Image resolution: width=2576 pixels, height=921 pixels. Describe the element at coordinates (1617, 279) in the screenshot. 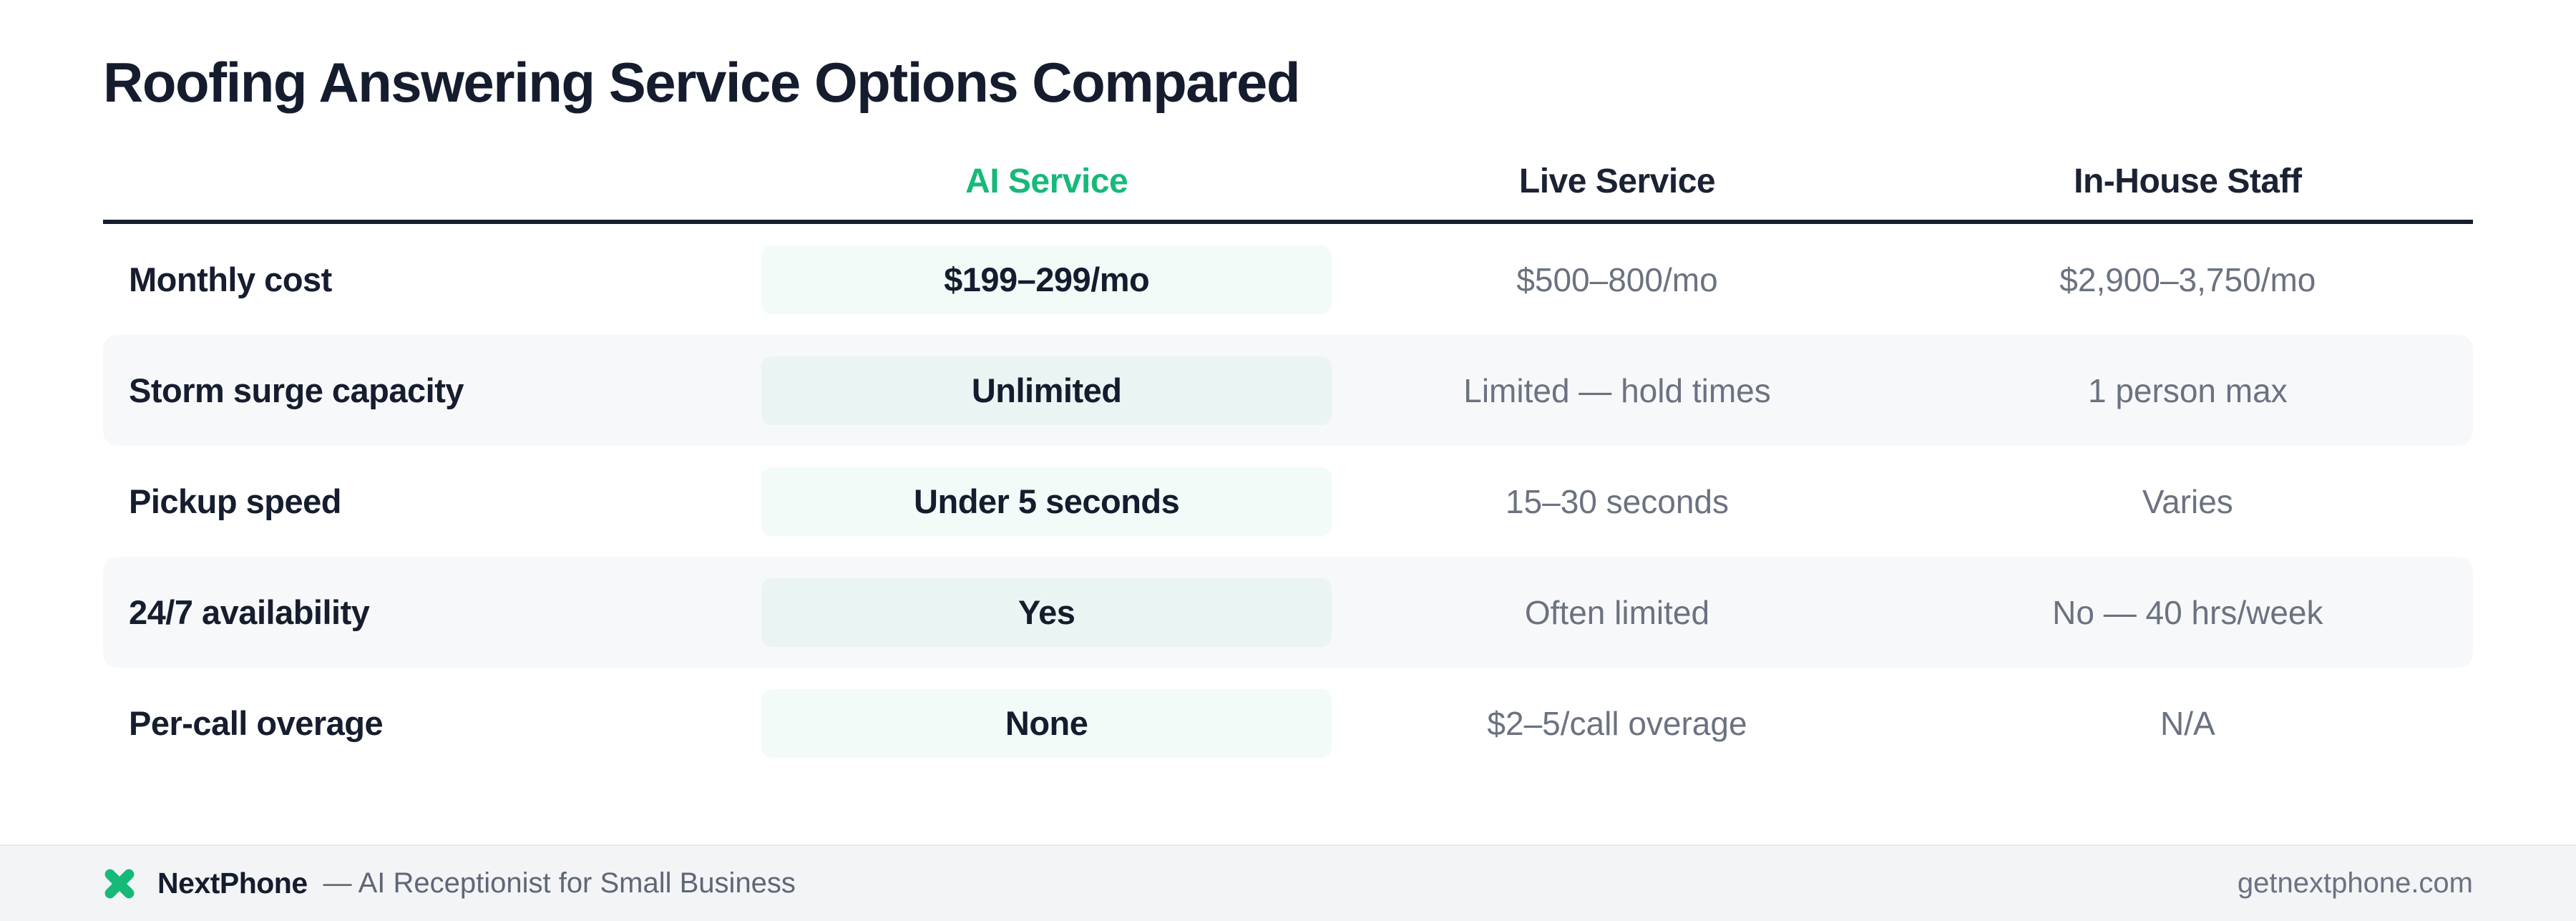

I see `cell-live: $500–800/mo` at that location.